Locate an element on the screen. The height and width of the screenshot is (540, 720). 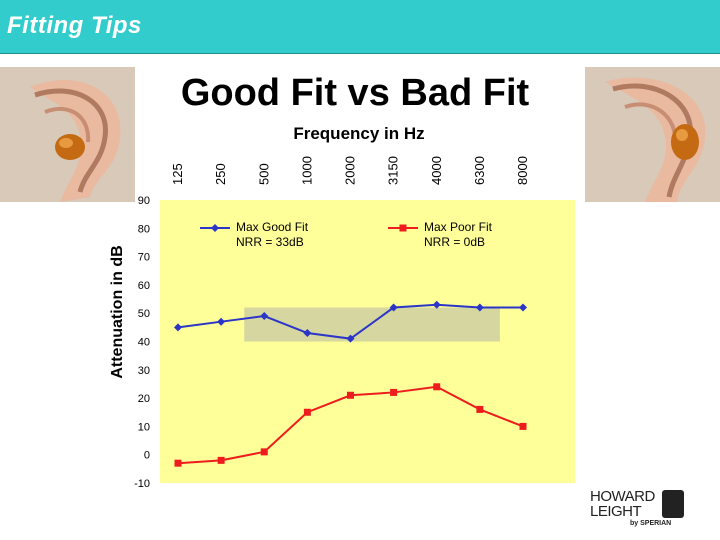
y-tick-label: 70 is located at coordinates (144, 258).